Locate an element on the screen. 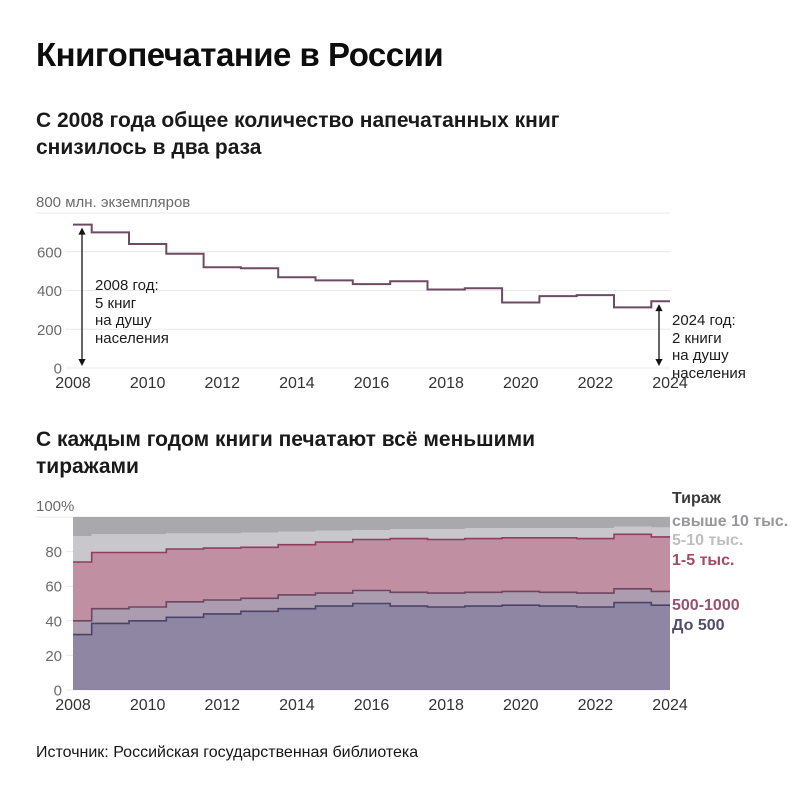 Image resolution: width=800 pixels, height=800 pixels. total-print-run-line is located at coordinates (371, 266).